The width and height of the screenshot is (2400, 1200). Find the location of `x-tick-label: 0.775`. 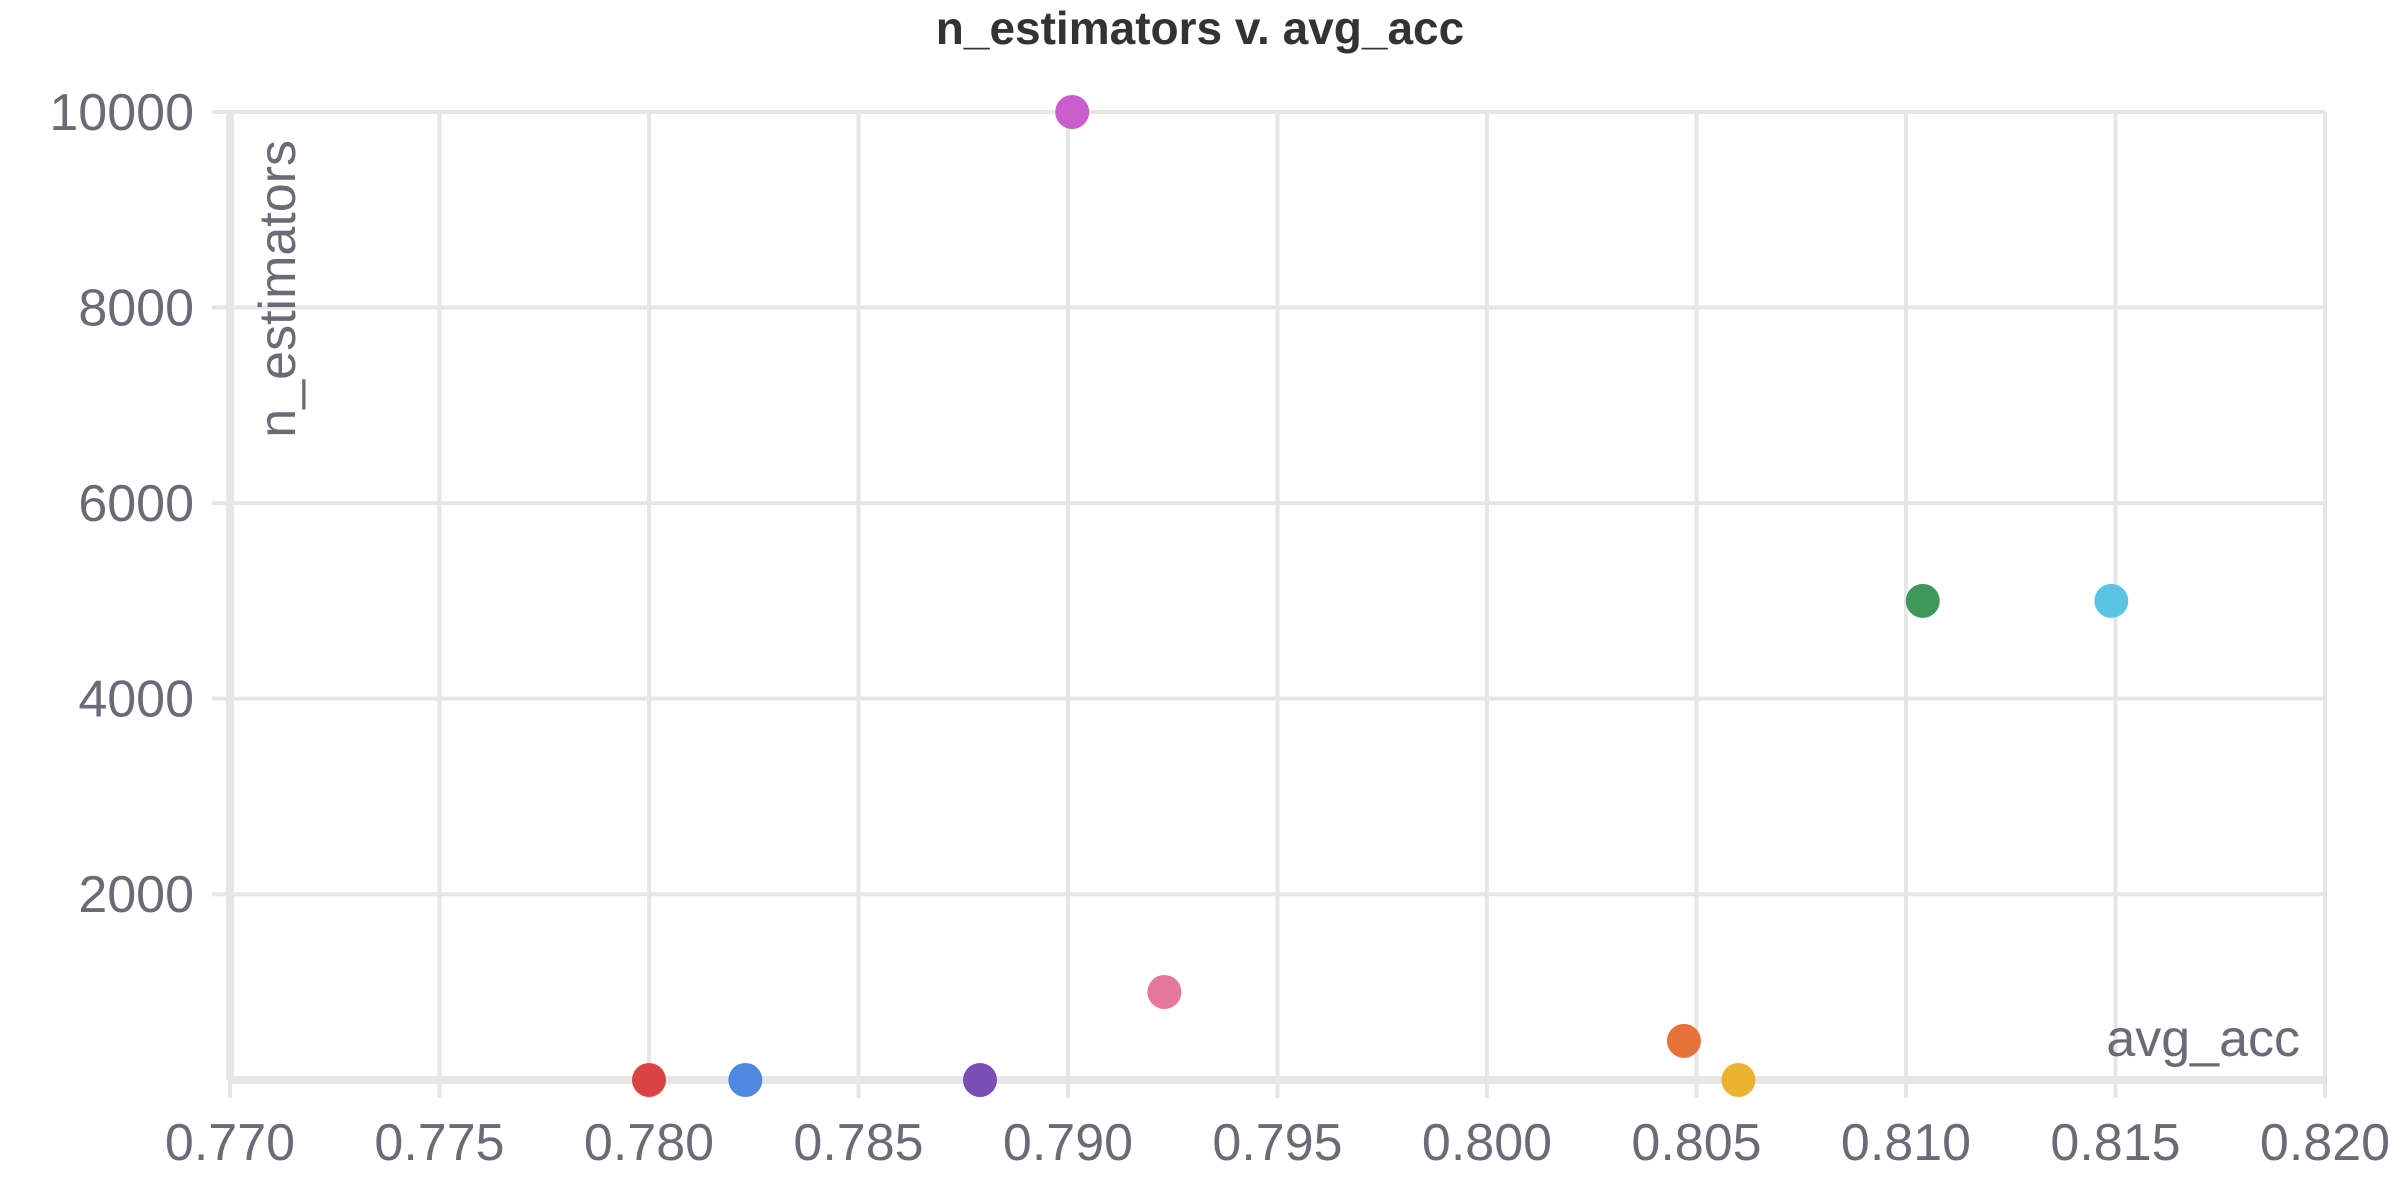

x-tick-label: 0.775 is located at coordinates (439, 1143).